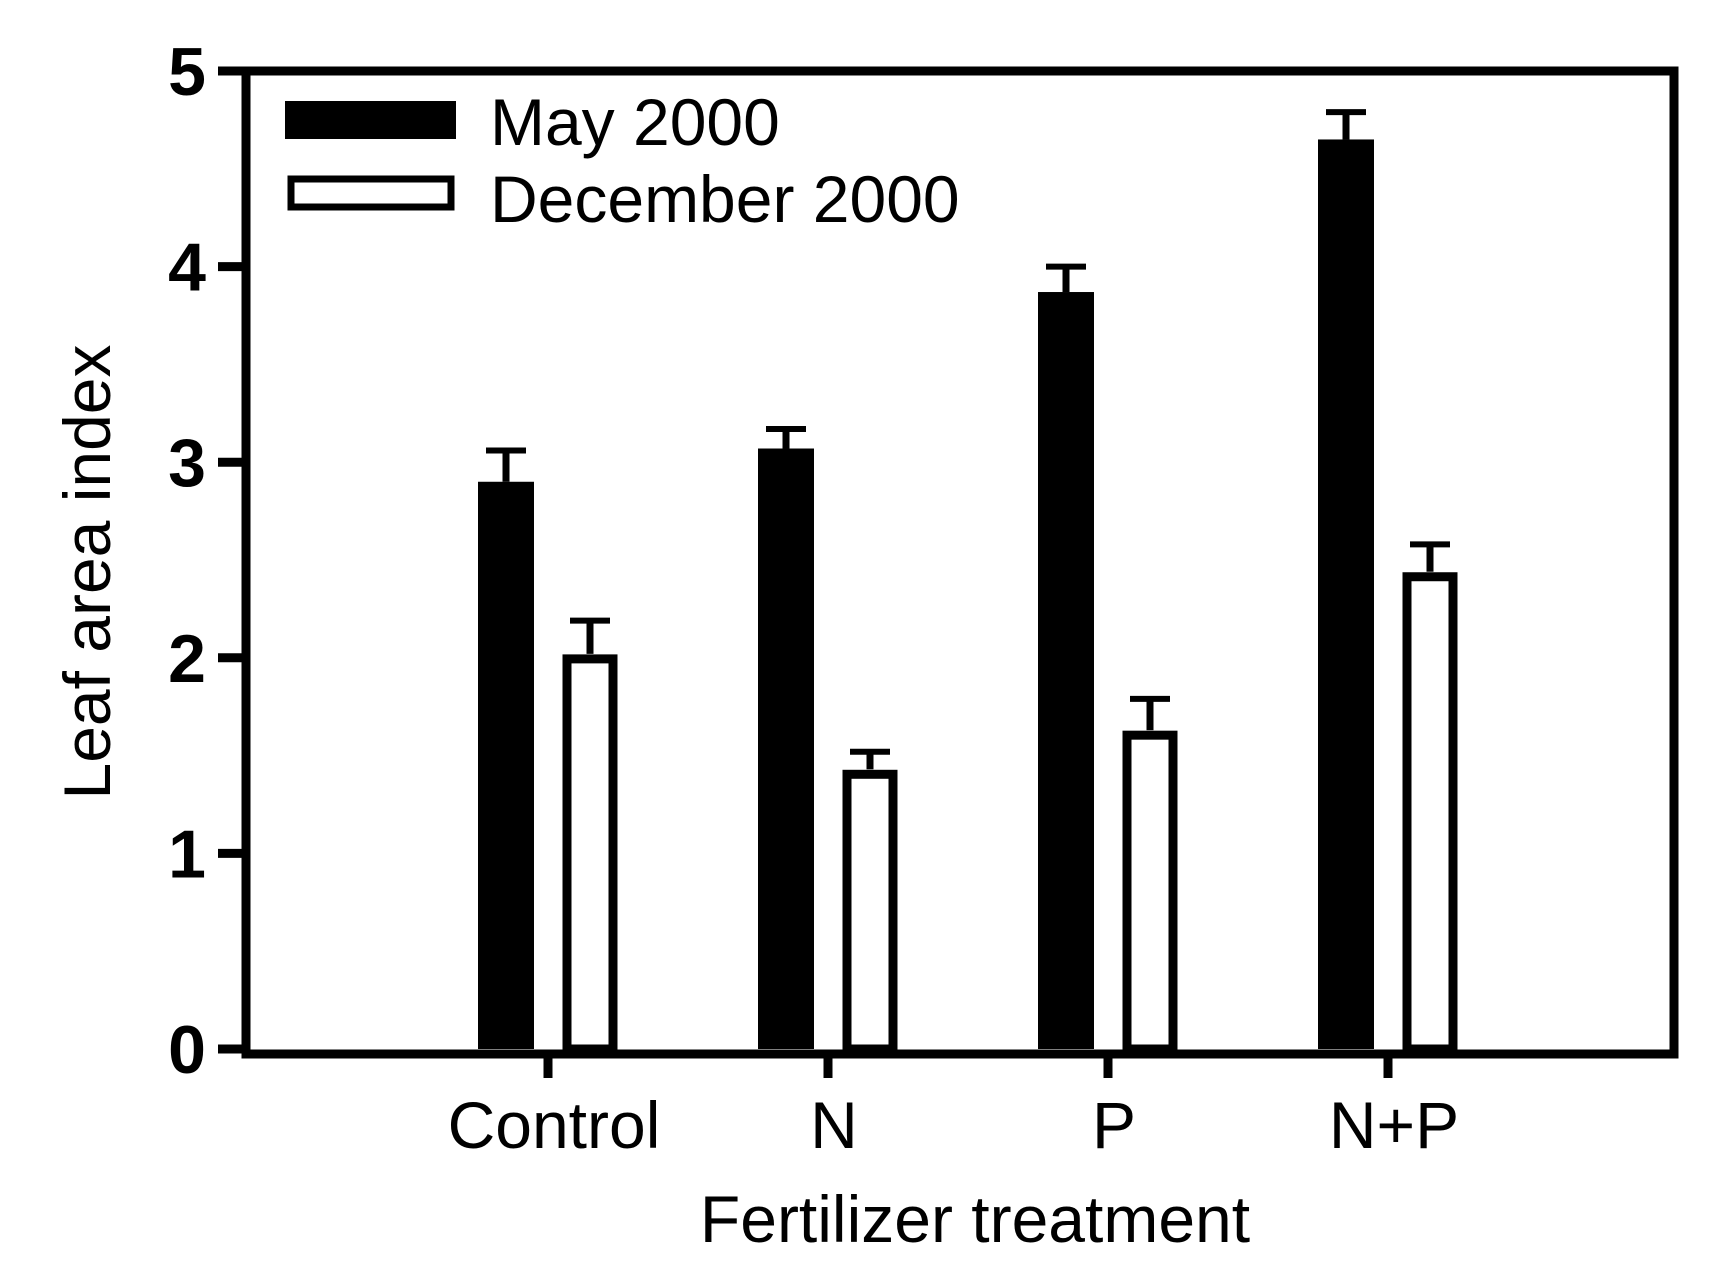 The image size is (1716, 1276). I want to click on legend-swatch-december-2000, so click(371, 193).